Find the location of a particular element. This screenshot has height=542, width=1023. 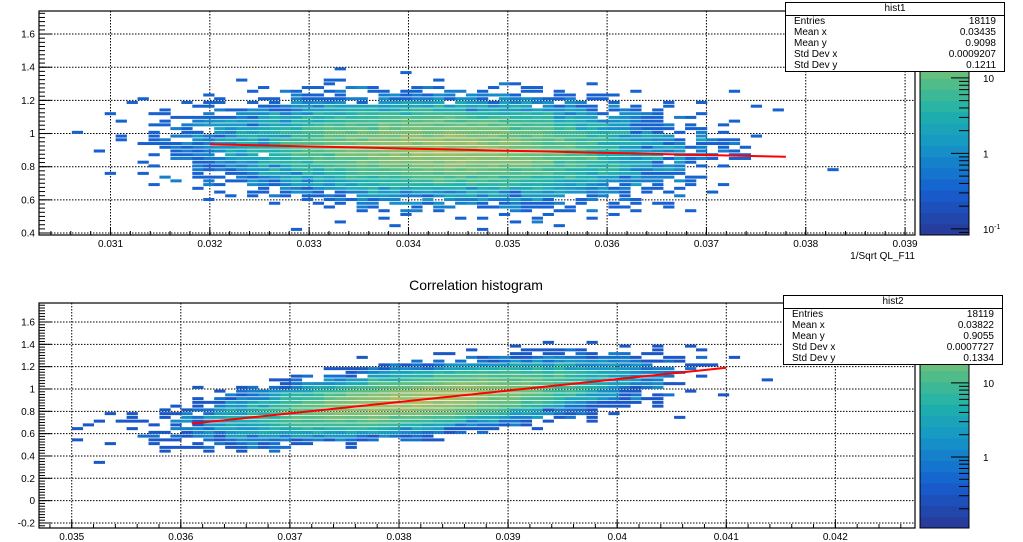

stats-row: Std Dev x 0.0009207 is located at coordinates (895, 54).